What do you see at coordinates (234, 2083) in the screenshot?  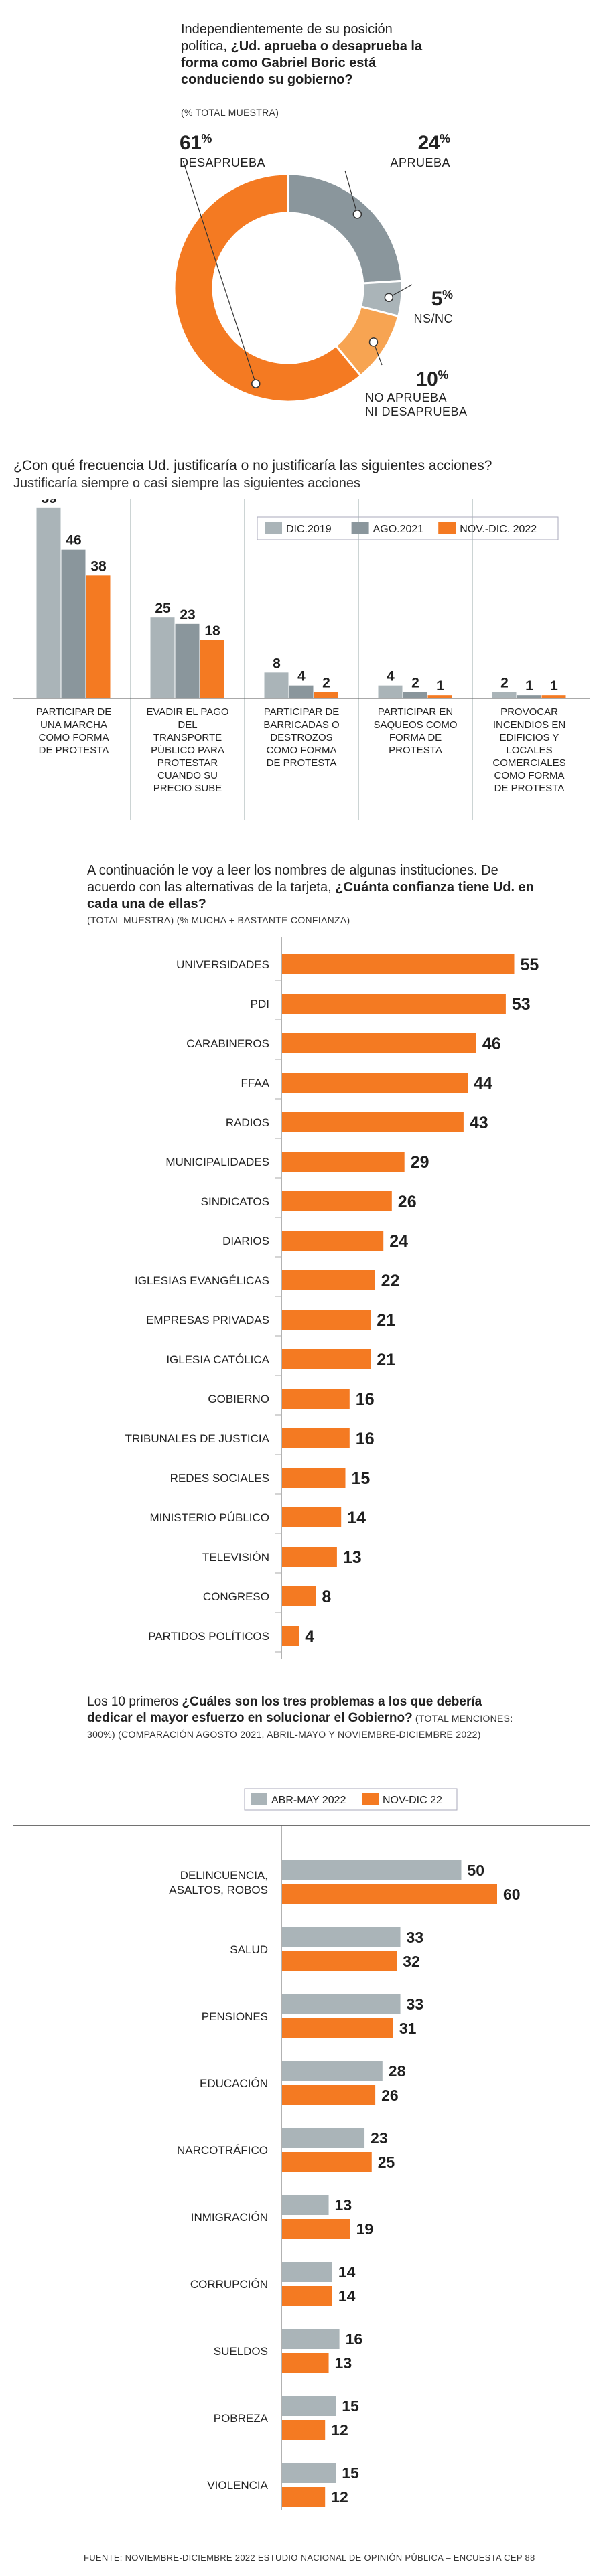 I see `problems-category-3-line-0: EDUCACIÓN` at bounding box center [234, 2083].